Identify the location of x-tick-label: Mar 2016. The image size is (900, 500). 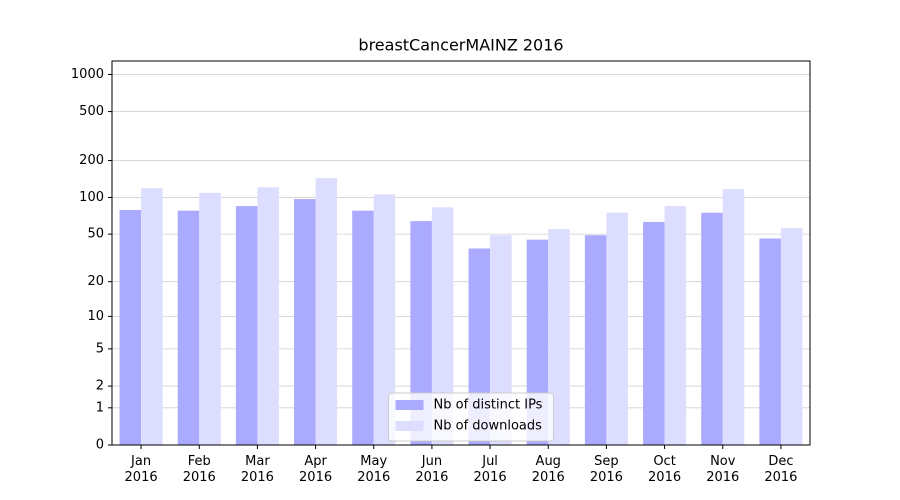
(257, 469).